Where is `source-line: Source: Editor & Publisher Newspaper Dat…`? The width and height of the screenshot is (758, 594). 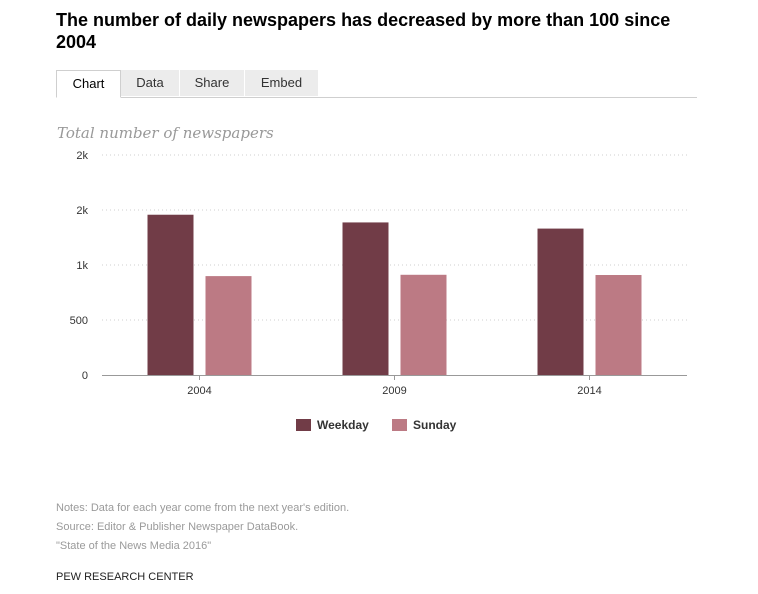 source-line: Source: Editor & Publisher Newspaper Dat… is located at coordinates (177, 527).